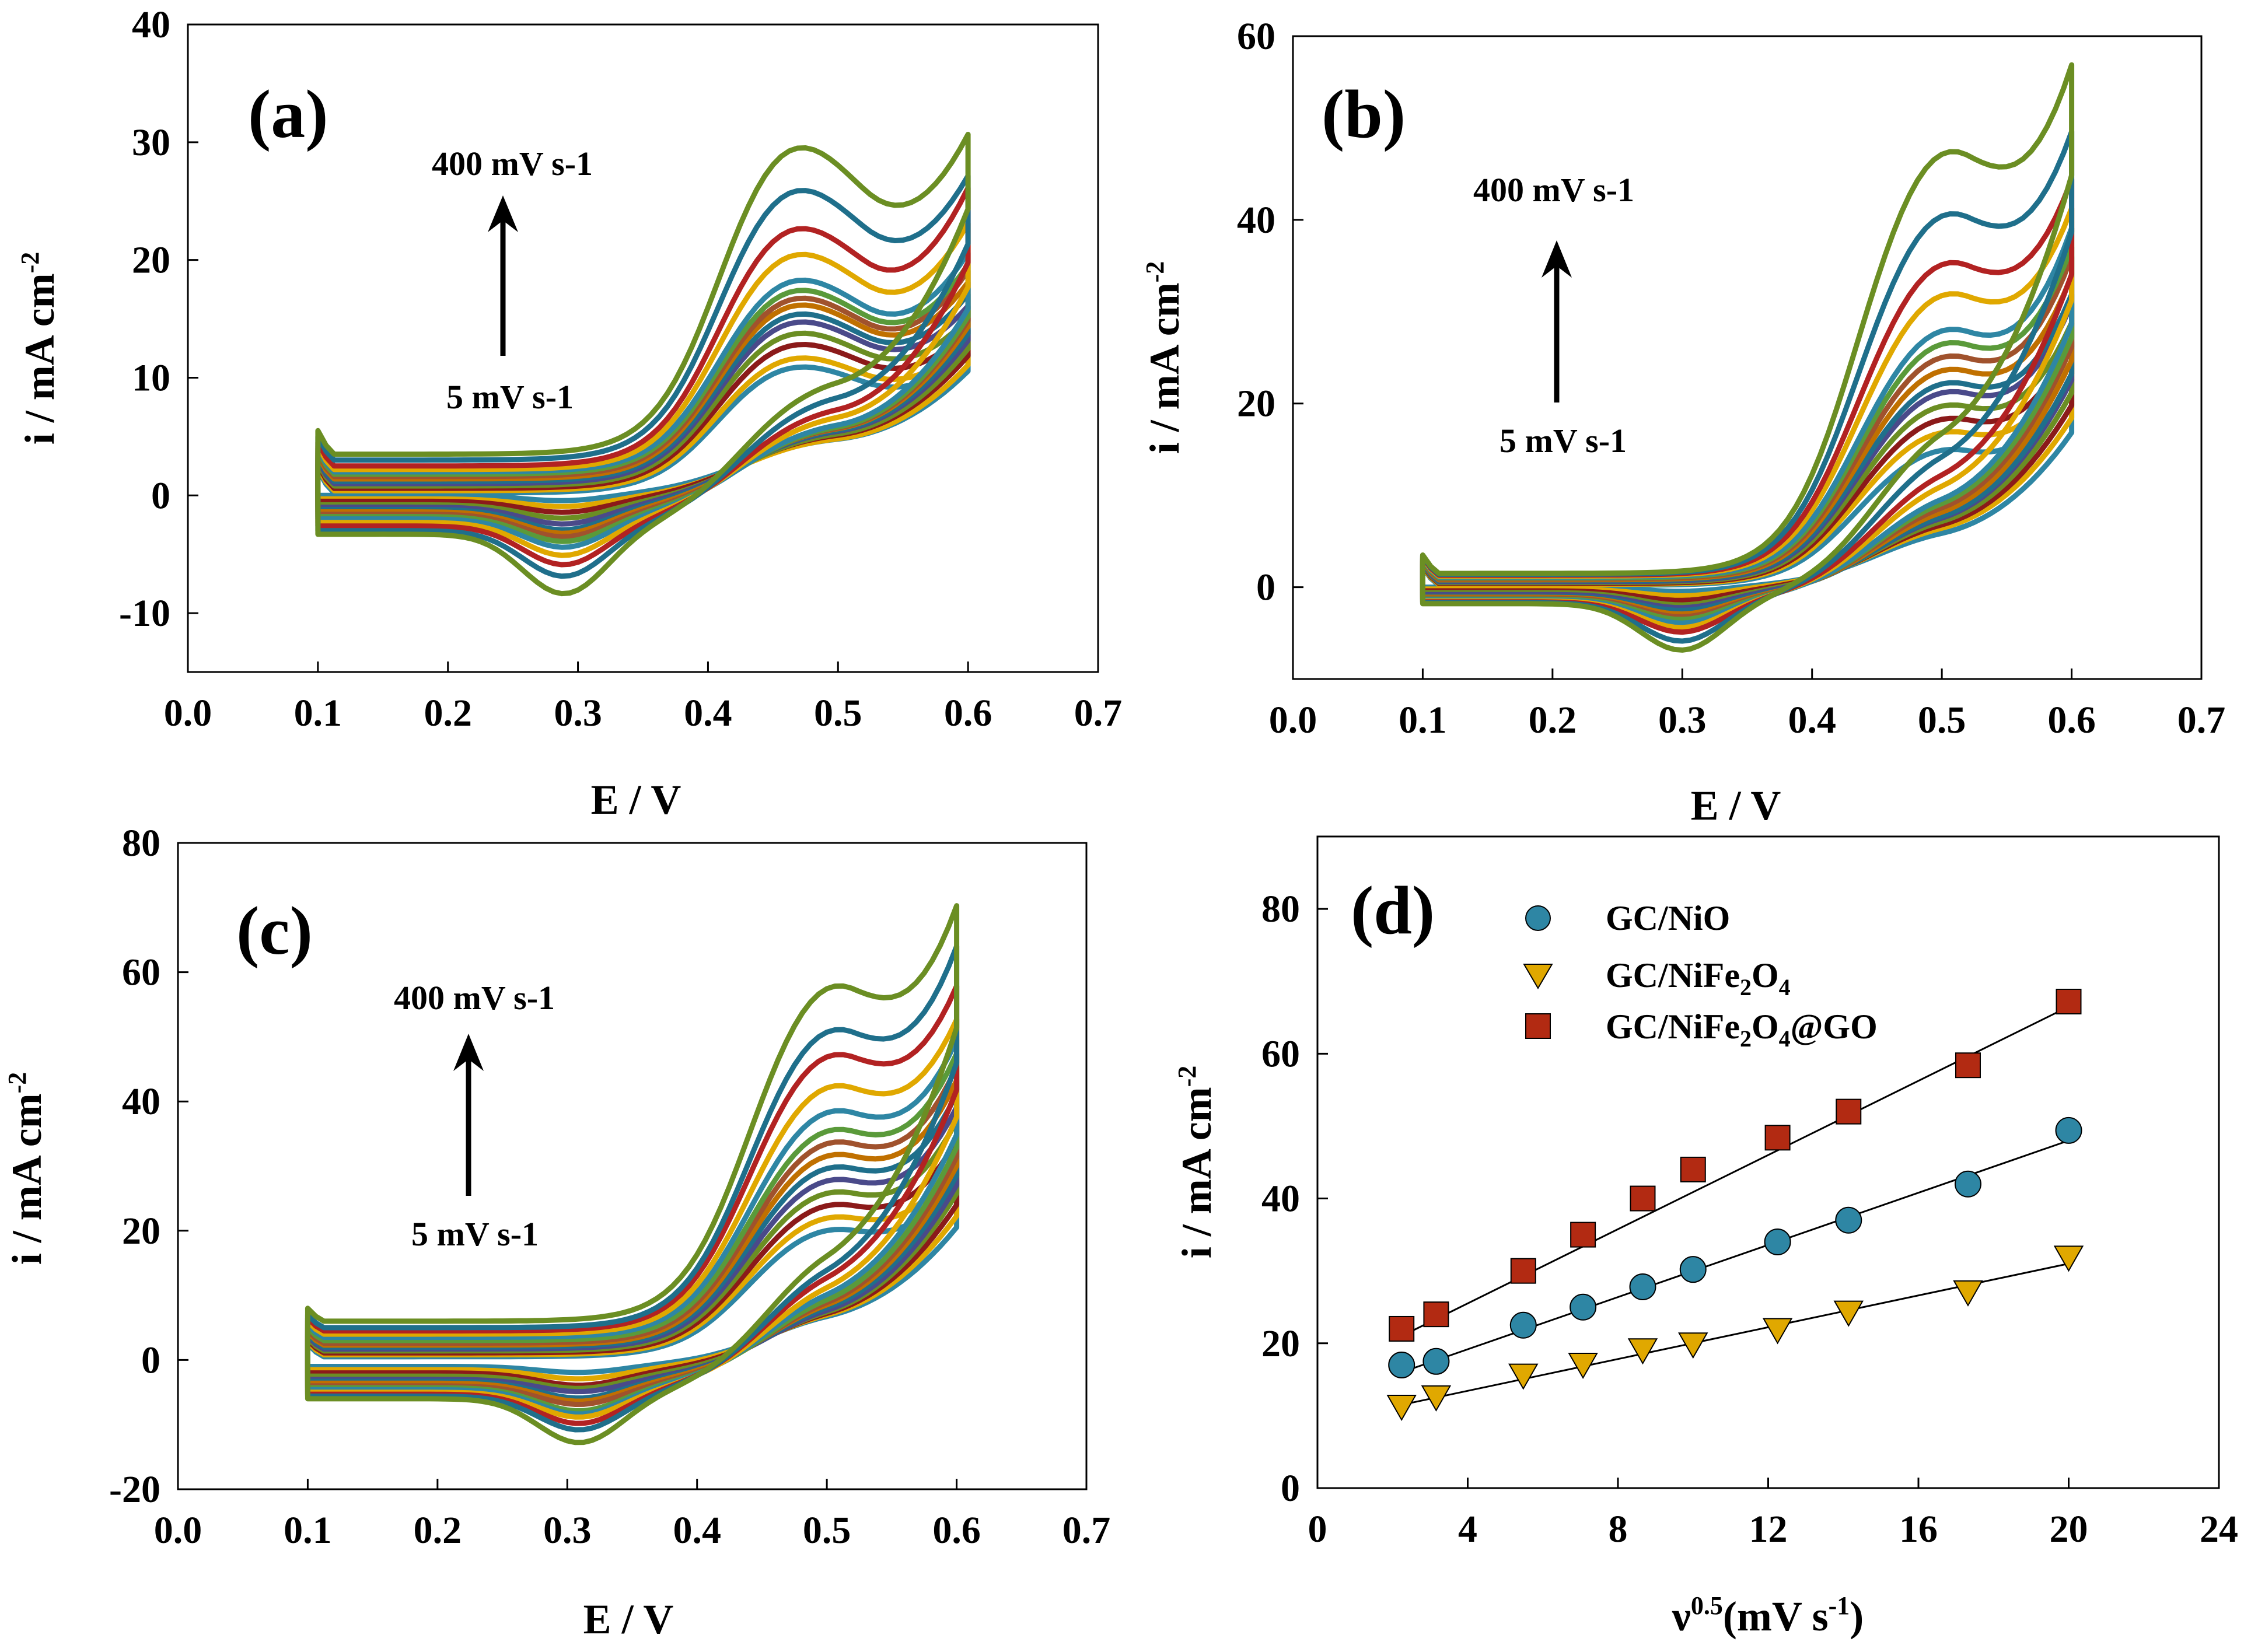 The width and height of the screenshot is (2251, 1652). Describe the element at coordinates (2219, 1529) in the screenshot. I see `x-tick-label: 24` at that location.